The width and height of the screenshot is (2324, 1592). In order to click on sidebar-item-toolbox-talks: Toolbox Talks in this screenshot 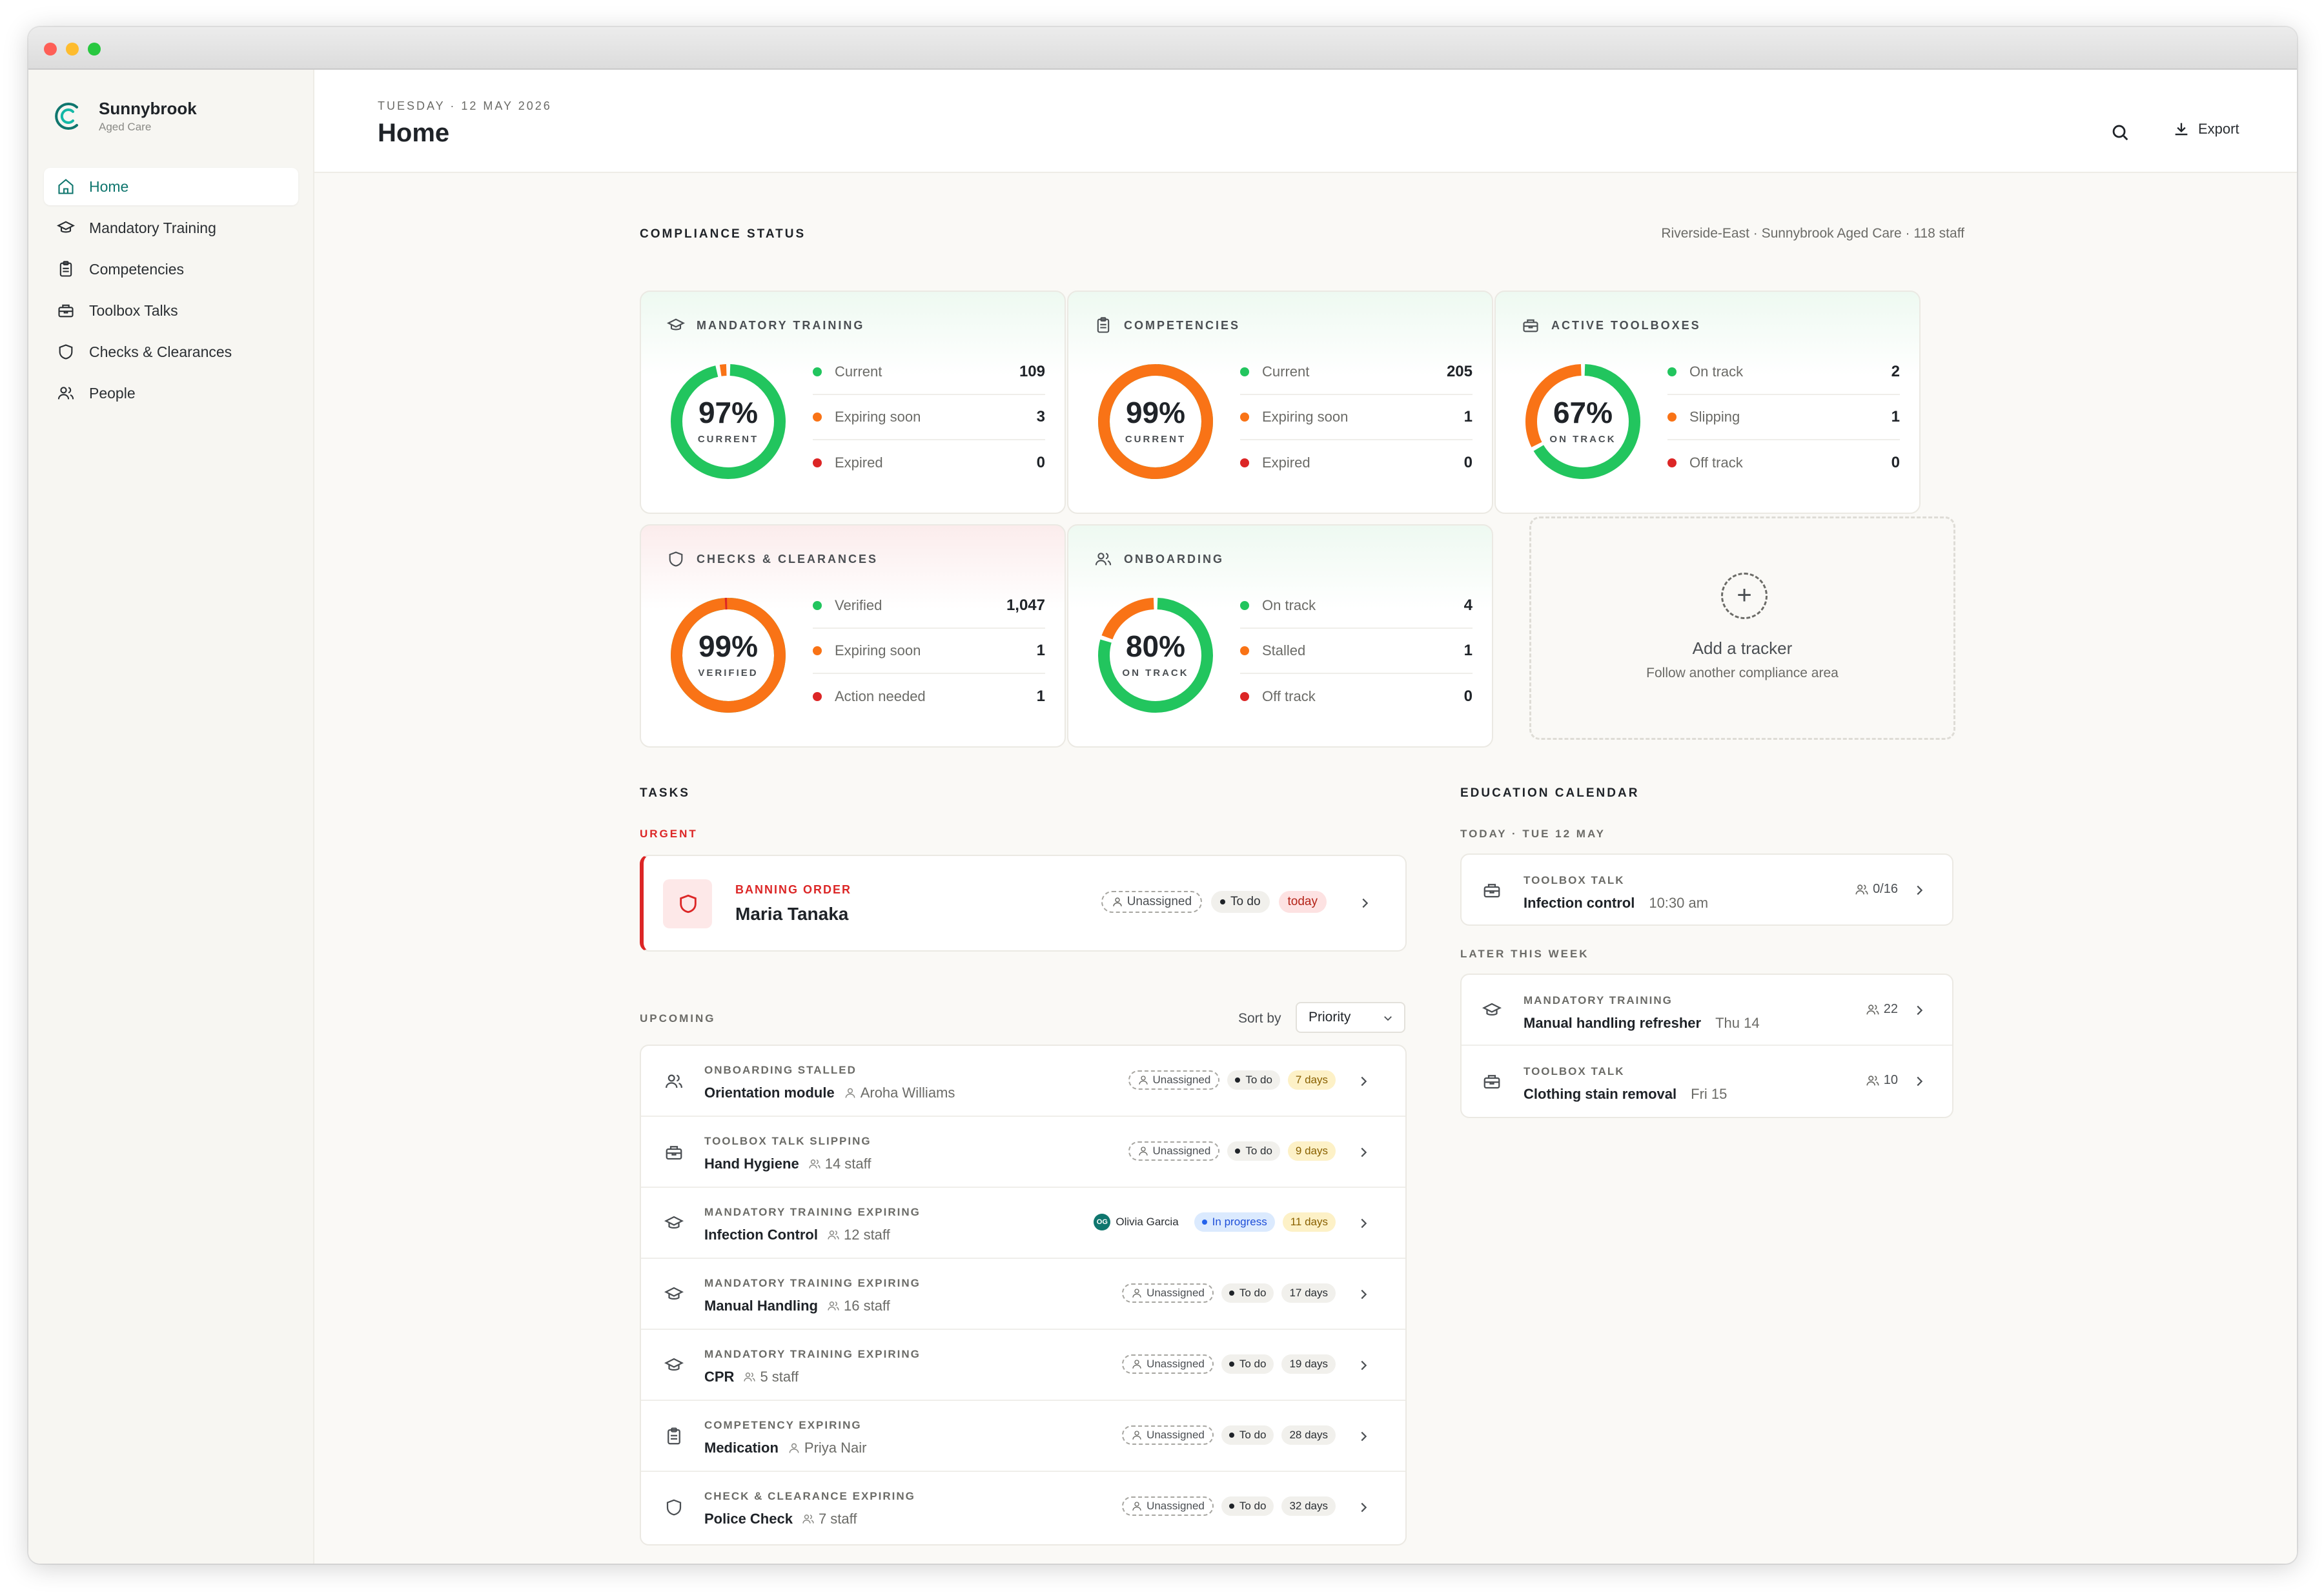, I will do `click(171, 310)`.